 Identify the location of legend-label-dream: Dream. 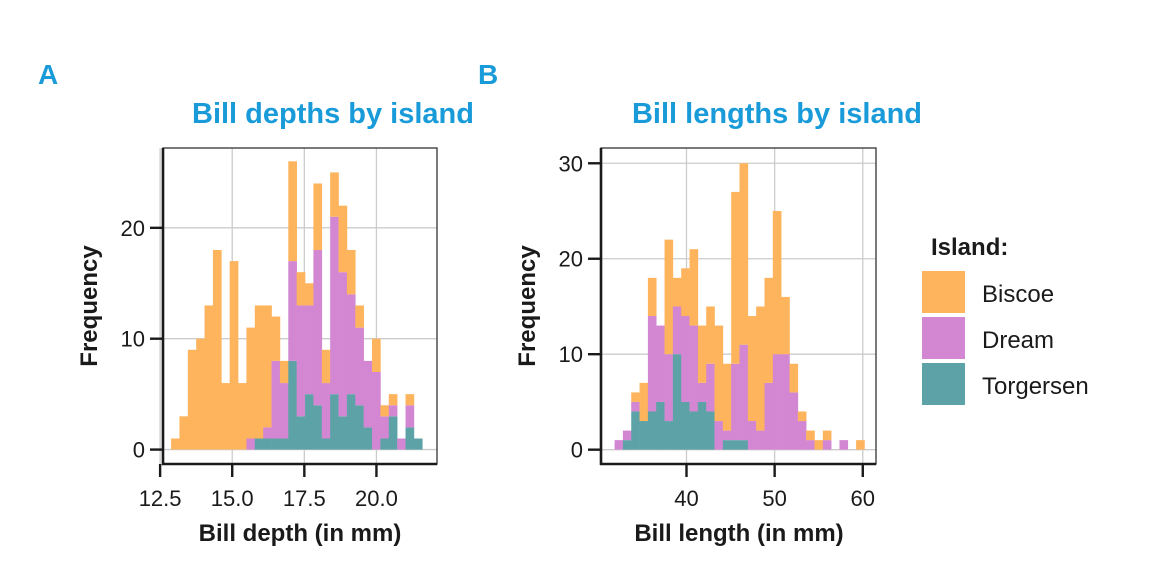
(1018, 340).